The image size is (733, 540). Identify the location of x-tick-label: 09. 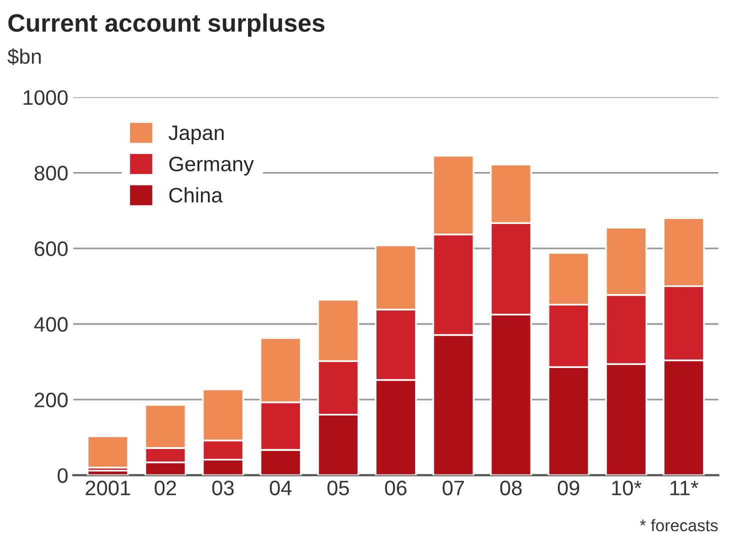
(569, 488).